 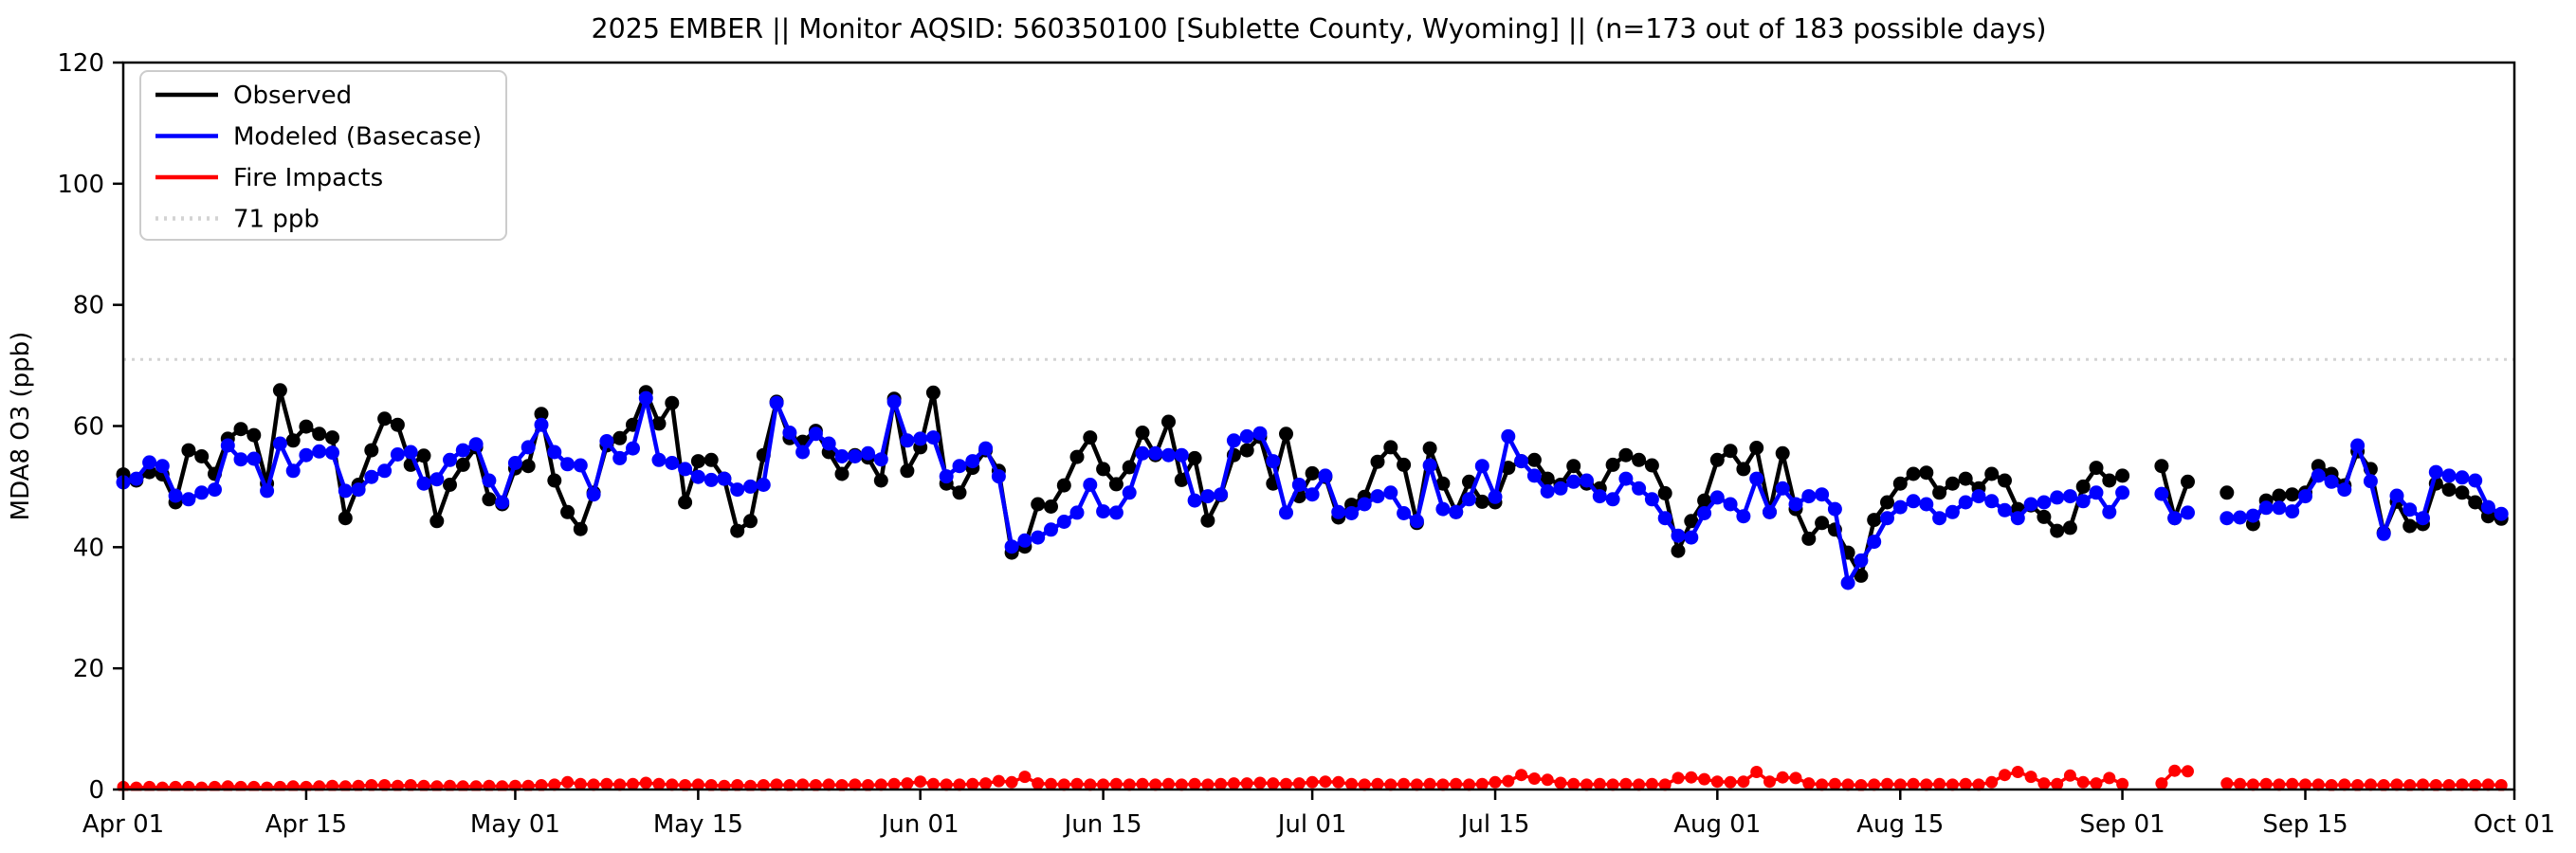 I want to click on x-tick-label: Apr 15, so click(x=306, y=824).